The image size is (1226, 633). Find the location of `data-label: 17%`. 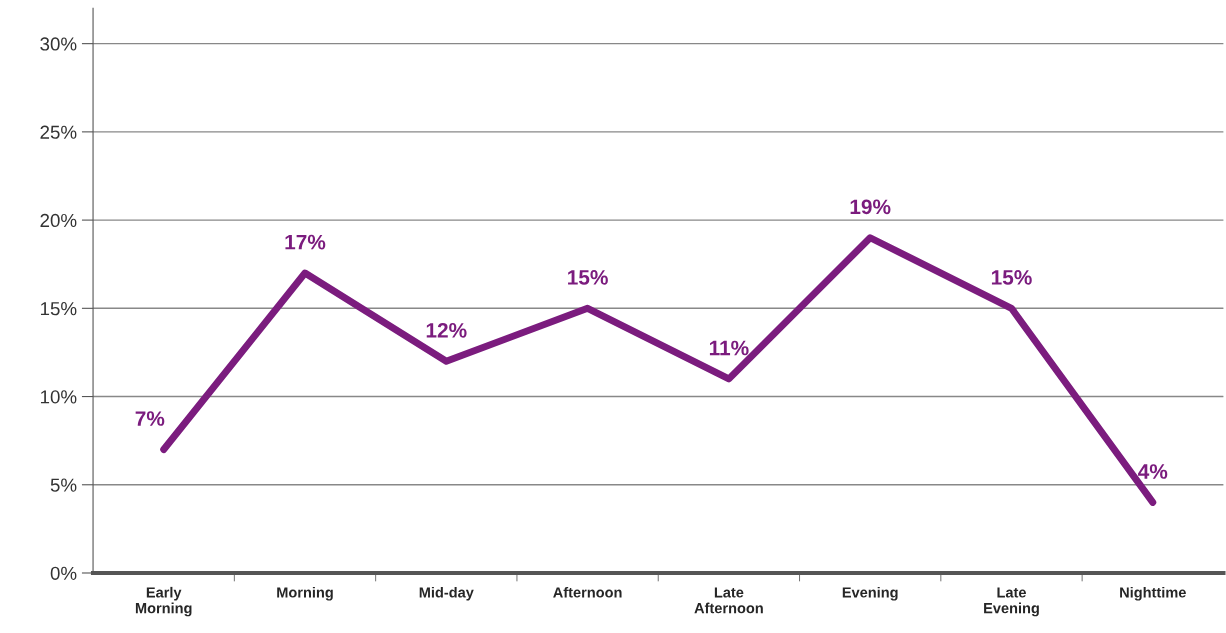

data-label: 17% is located at coordinates (305, 242).